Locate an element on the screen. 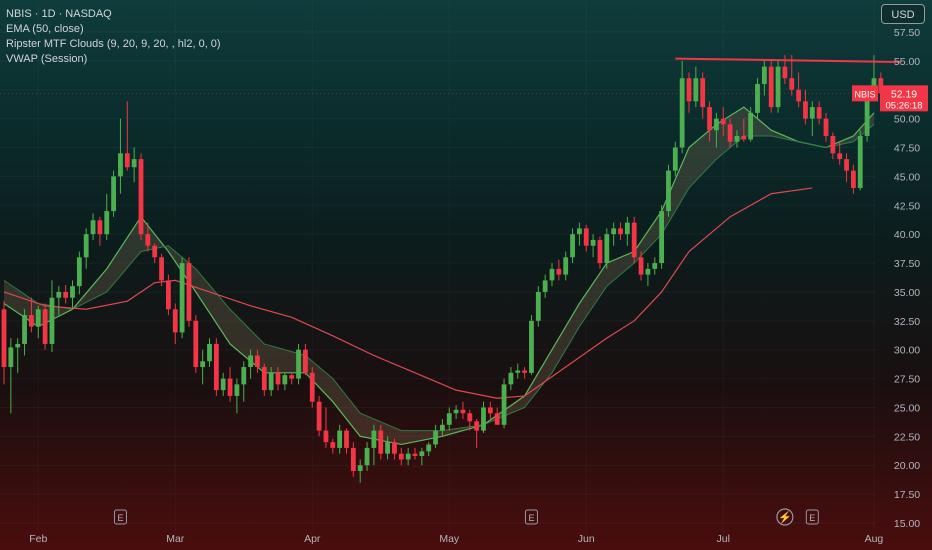 This screenshot has height=550, width=932. resistance-line is located at coordinates (788, 60).